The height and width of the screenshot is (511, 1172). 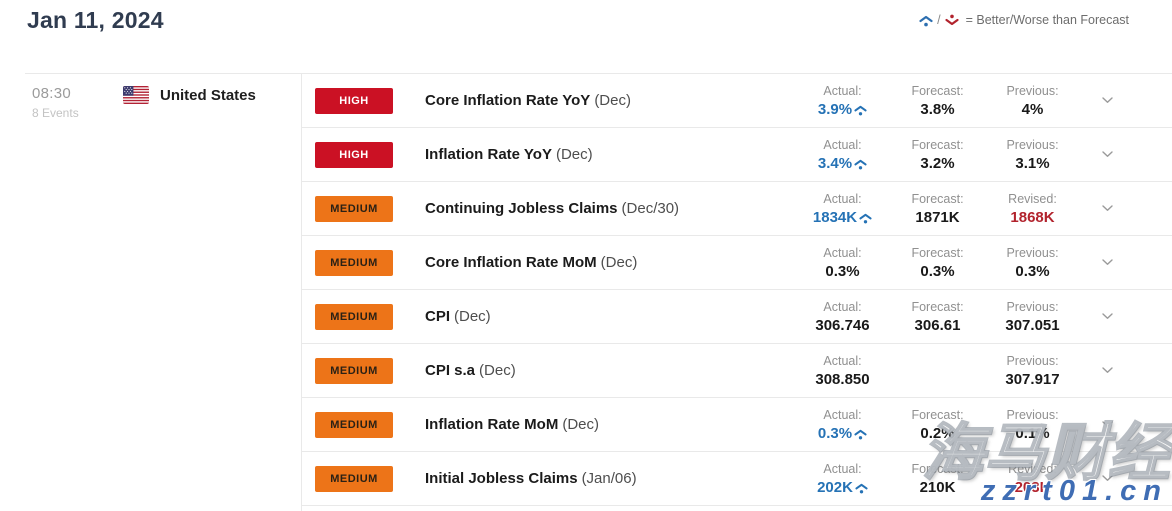 I want to click on event-title: Initial Jobless Claims (Jan/06), so click(x=531, y=478).